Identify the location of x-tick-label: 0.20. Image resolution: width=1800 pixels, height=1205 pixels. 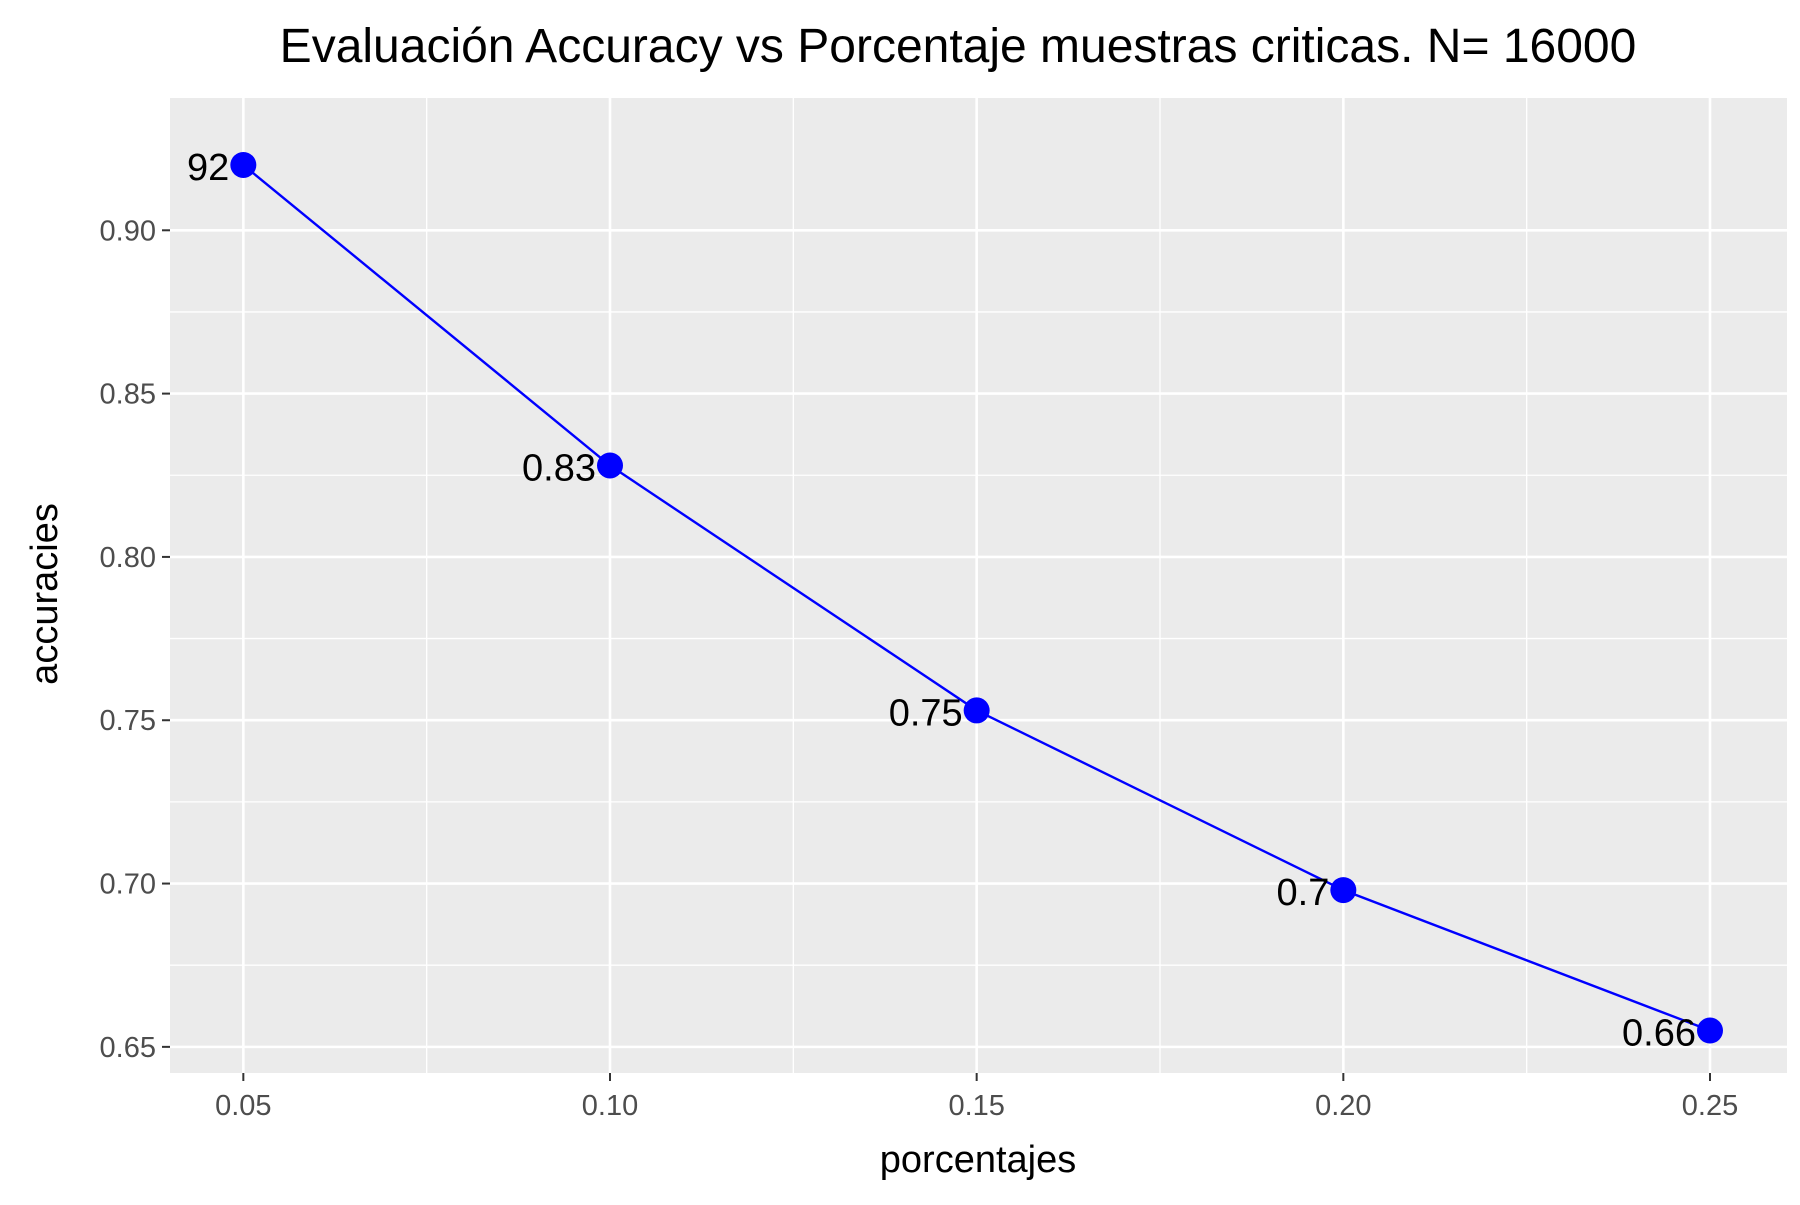
(1343, 1106).